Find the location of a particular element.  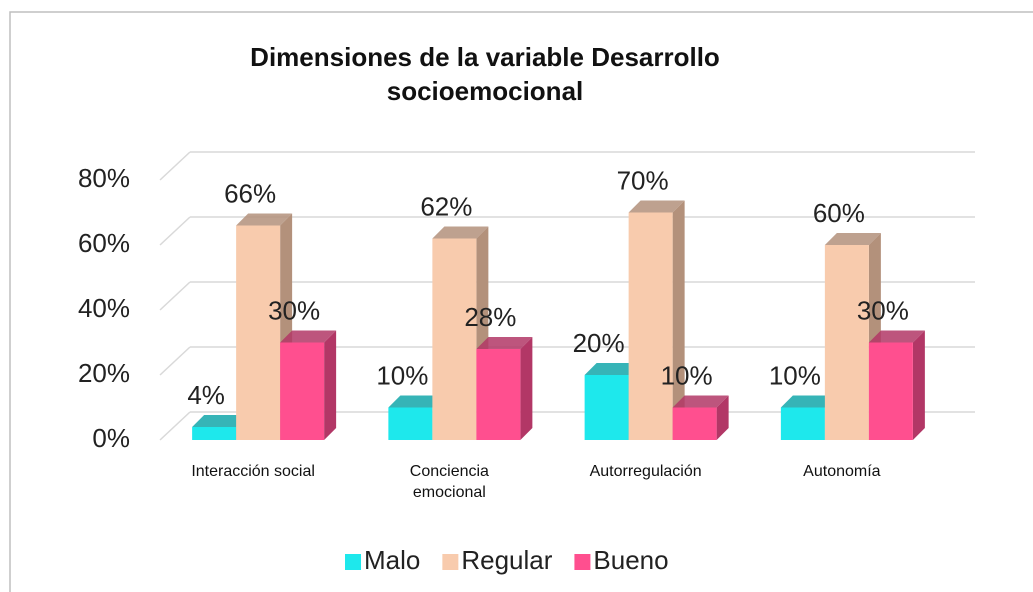

data-label: 28% is located at coordinates (490, 317).